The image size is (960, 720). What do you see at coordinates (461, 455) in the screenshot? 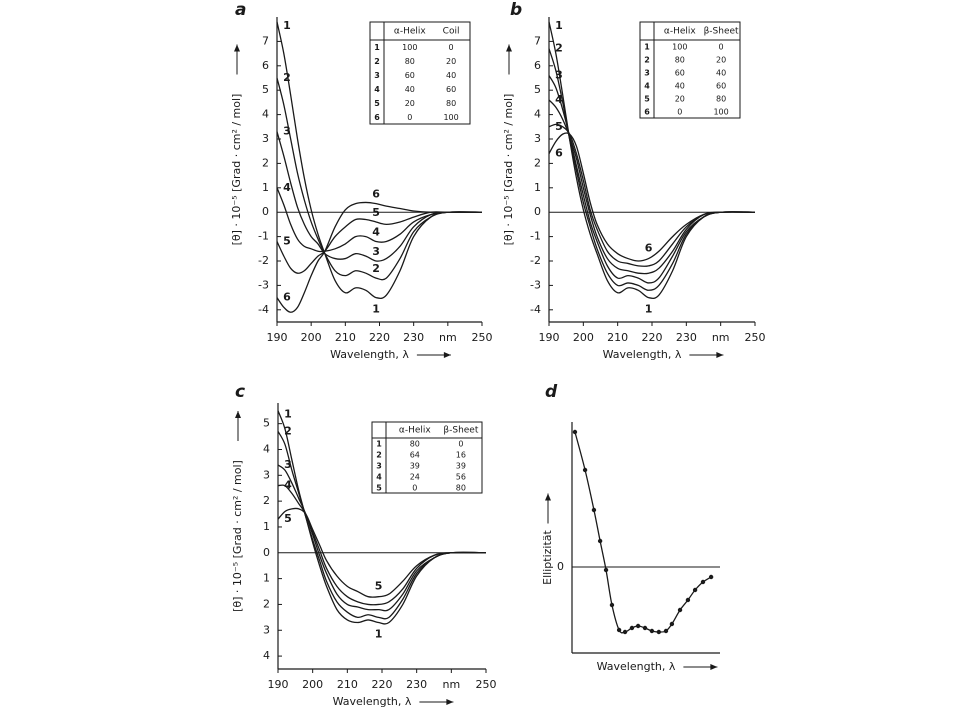
I see `table-cell: 16` at bounding box center [461, 455].